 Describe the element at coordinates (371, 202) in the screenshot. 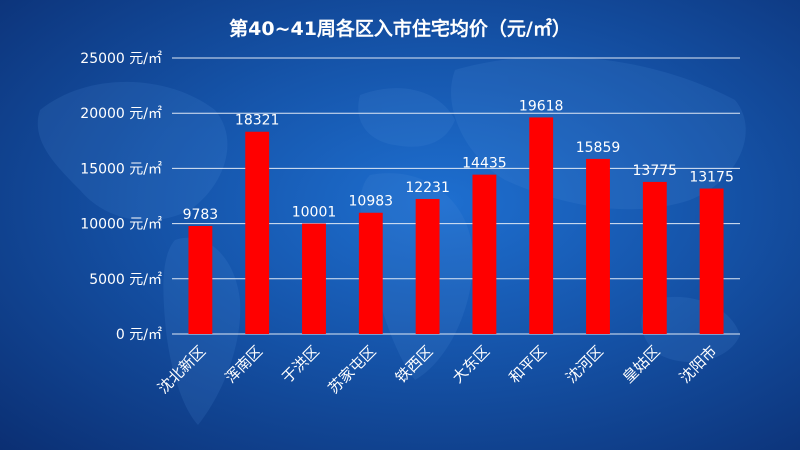

I see `data-label: 10983` at that location.